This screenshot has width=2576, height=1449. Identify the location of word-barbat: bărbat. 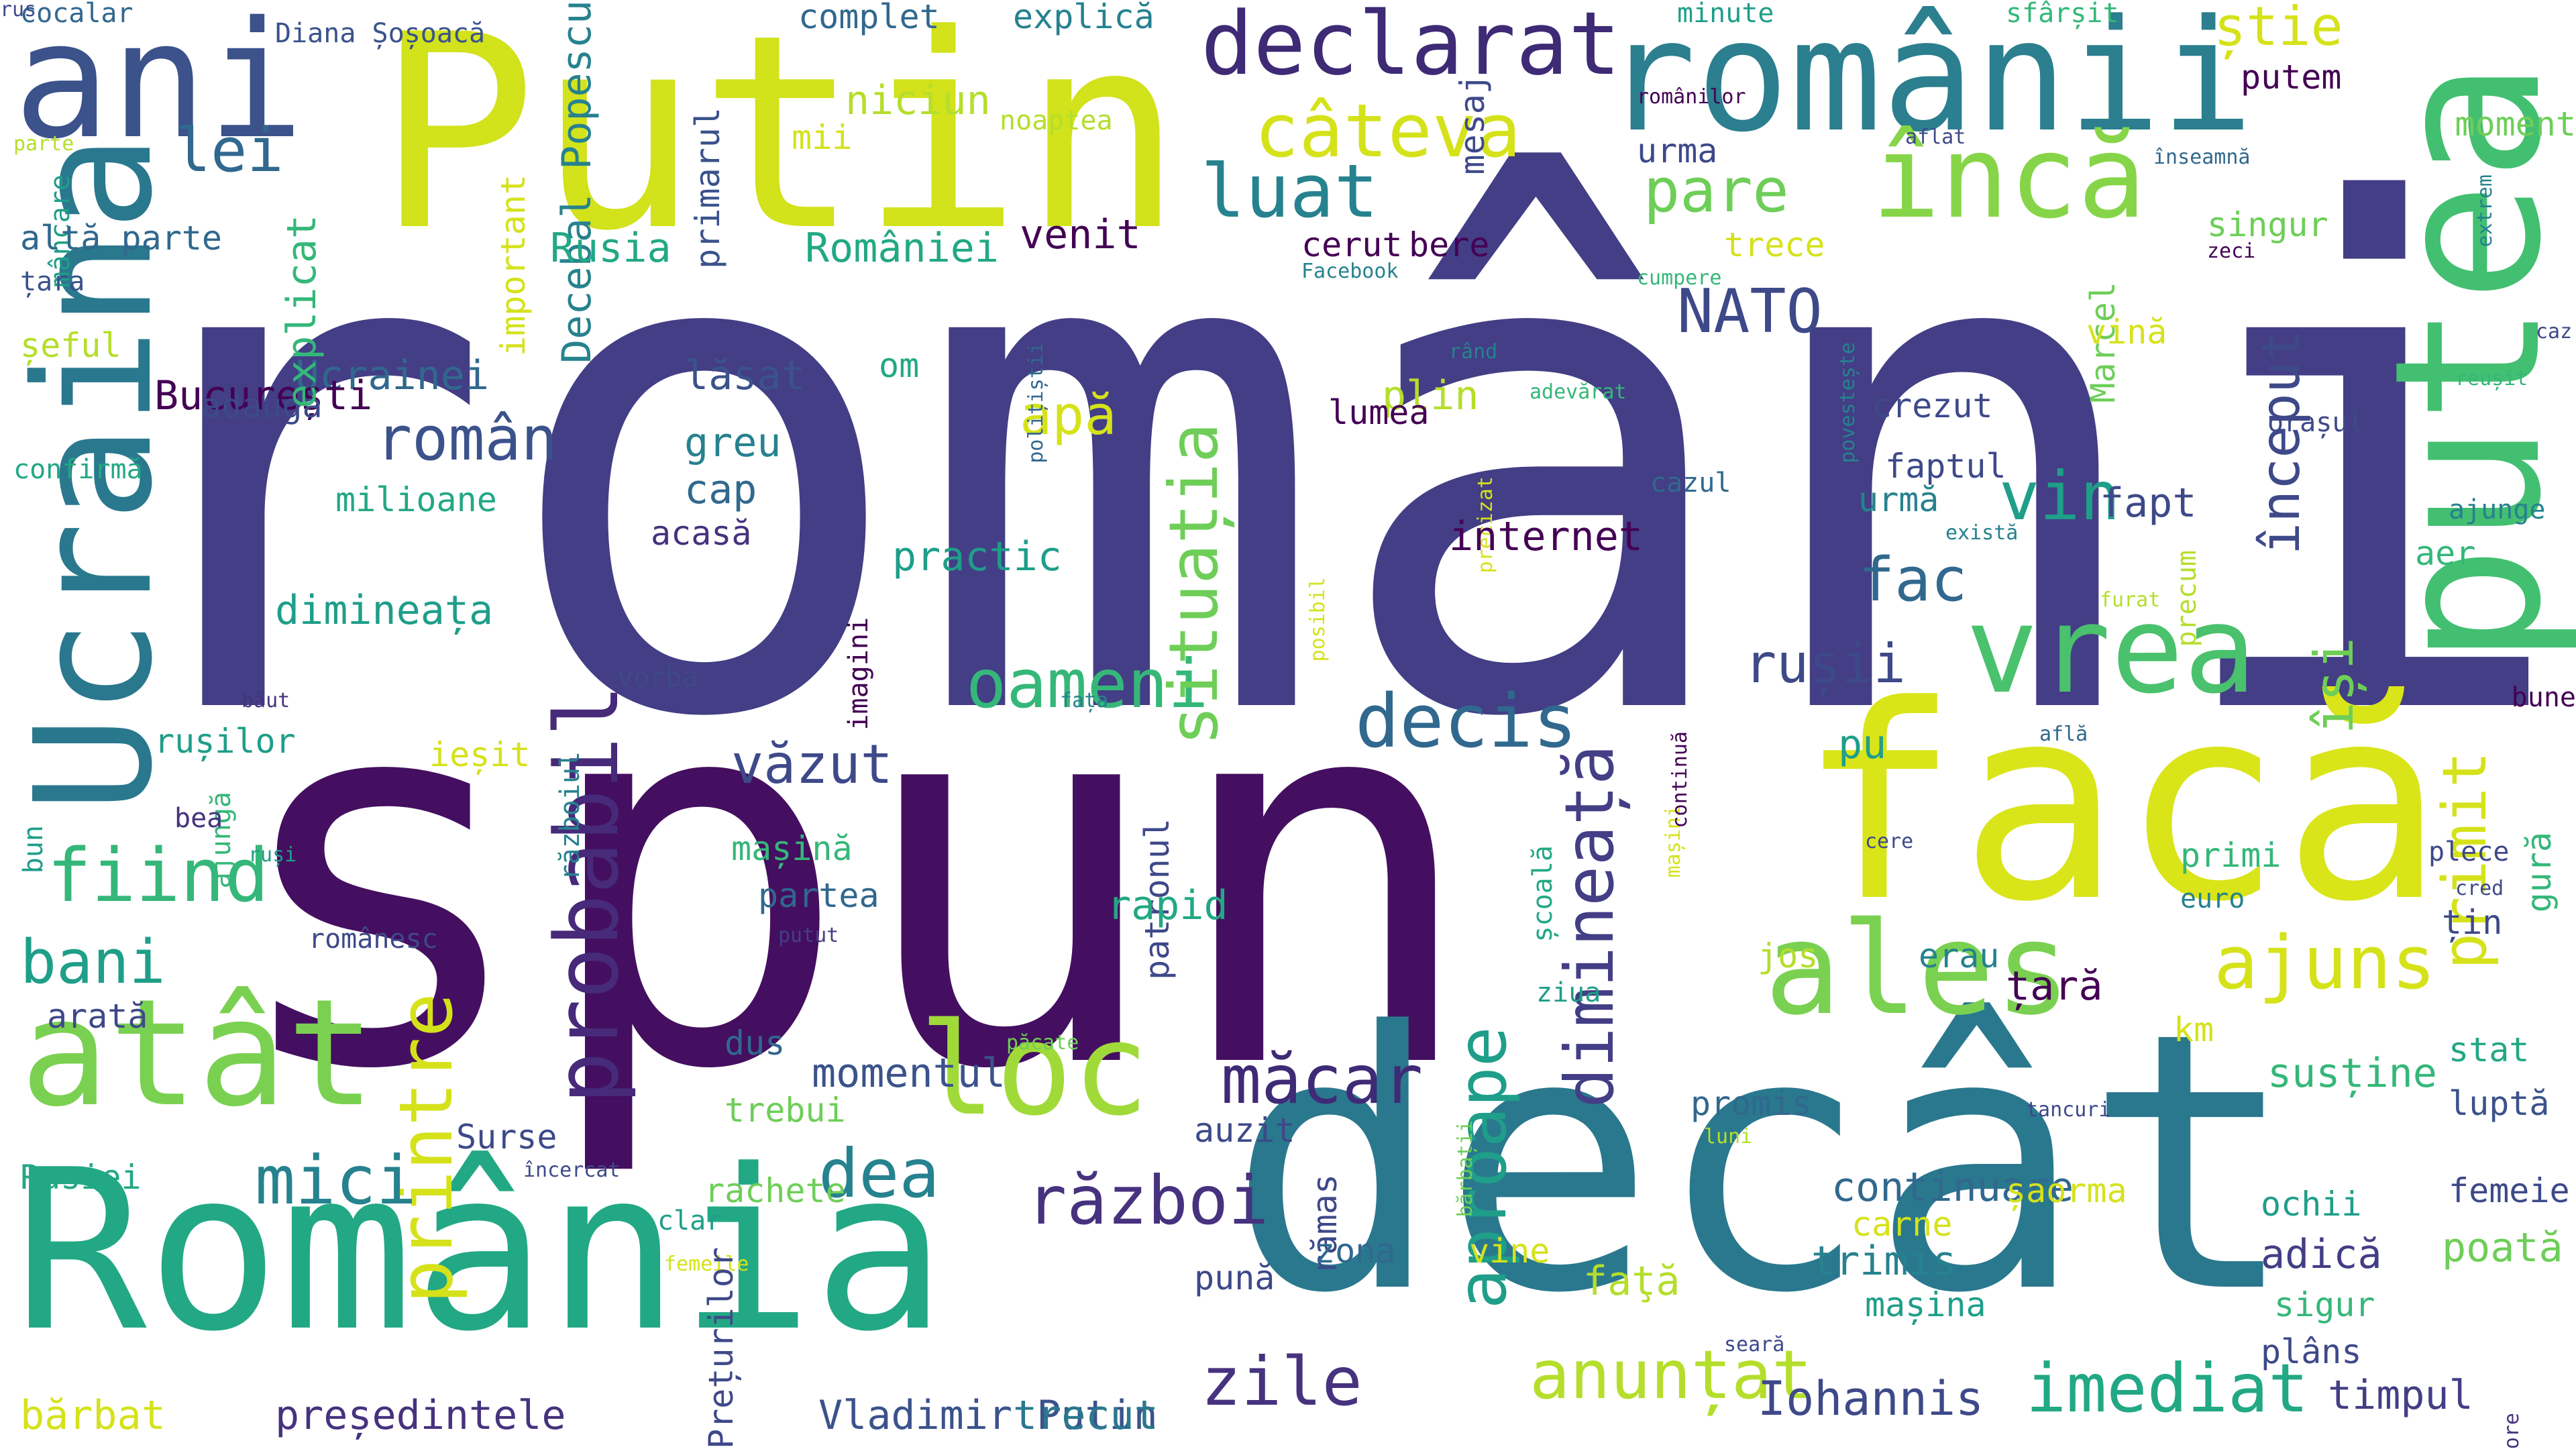
(93, 1415).